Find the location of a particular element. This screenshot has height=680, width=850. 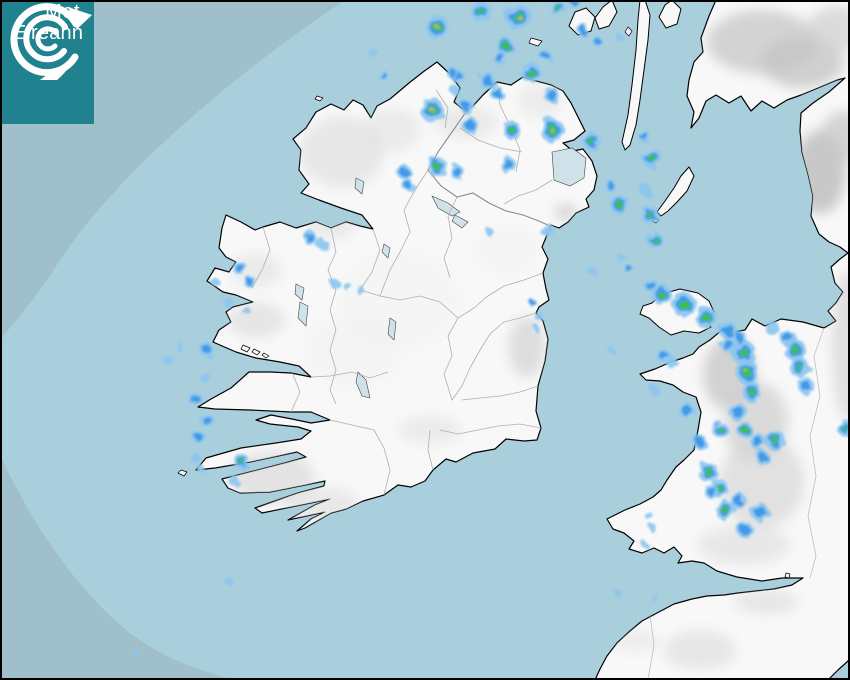

lough-conn is located at coordinates (359, 186).